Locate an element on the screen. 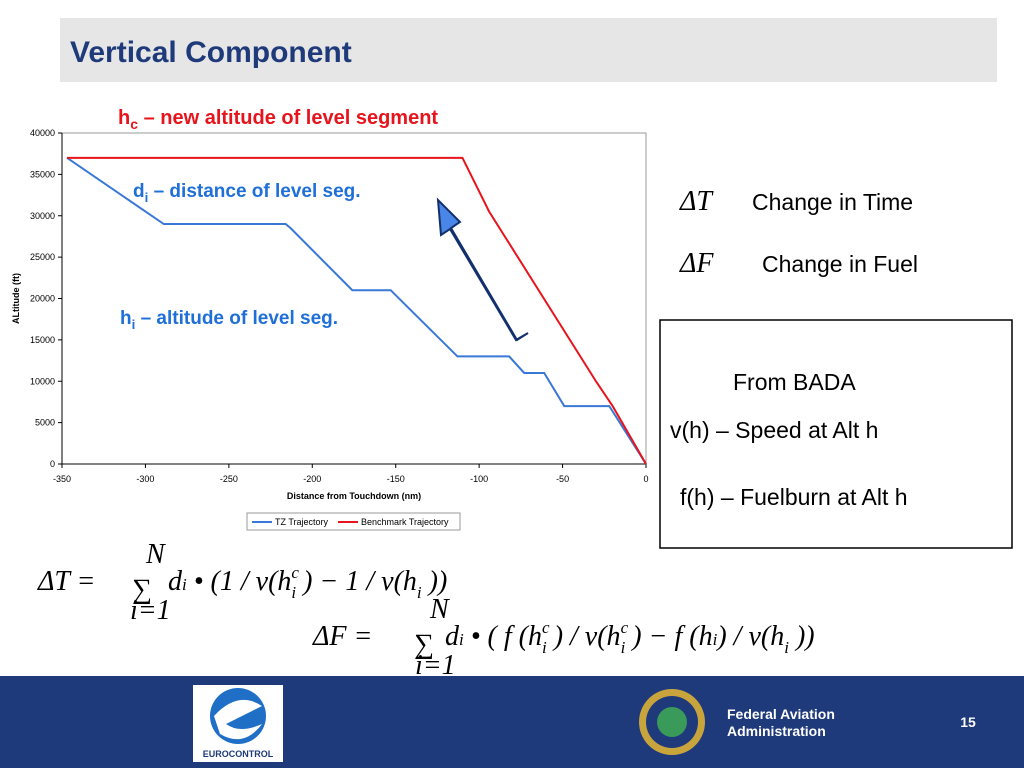  x-tick-label: -100 is located at coordinates (479, 479).